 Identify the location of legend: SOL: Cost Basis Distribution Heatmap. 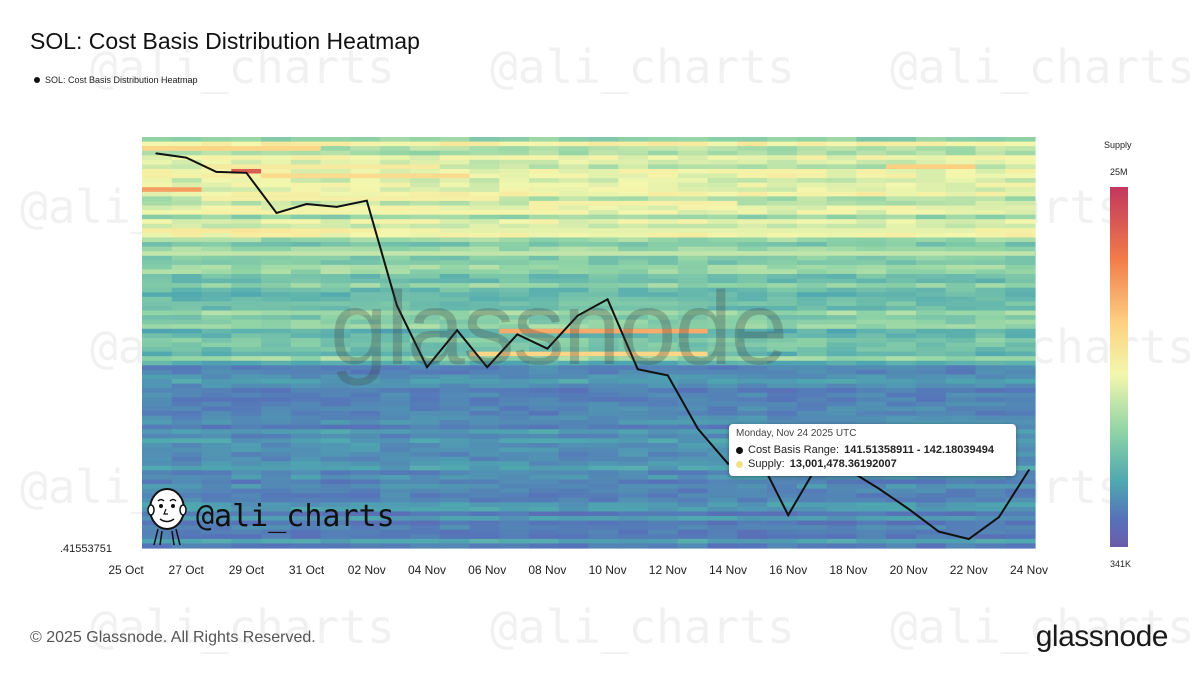
(116, 80).